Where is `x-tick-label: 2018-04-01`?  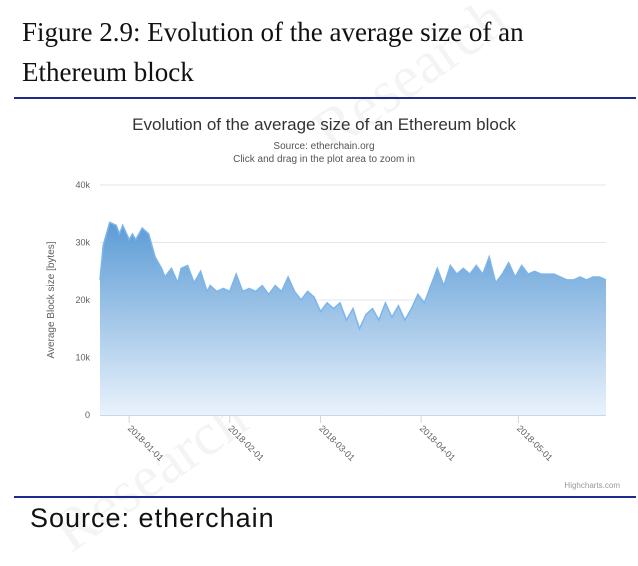
x-tick-label: 2018-04-01 is located at coordinates (438, 443).